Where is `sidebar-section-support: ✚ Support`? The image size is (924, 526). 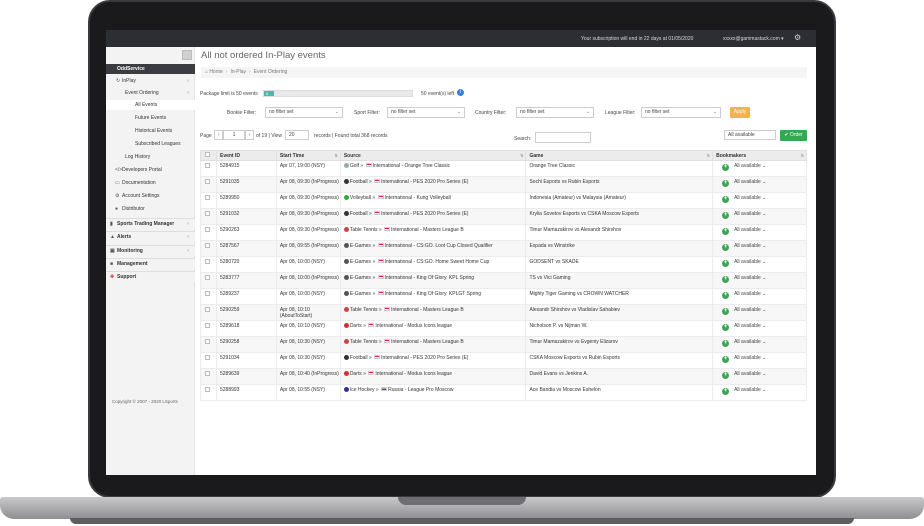
sidebar-section-support: ✚ Support is located at coordinates (150, 276).